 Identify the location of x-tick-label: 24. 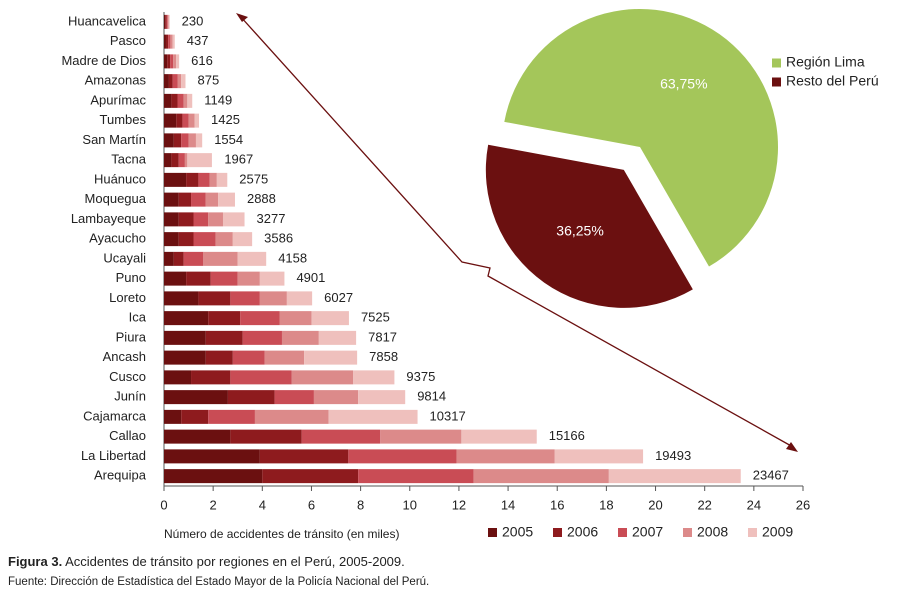
(754, 504).